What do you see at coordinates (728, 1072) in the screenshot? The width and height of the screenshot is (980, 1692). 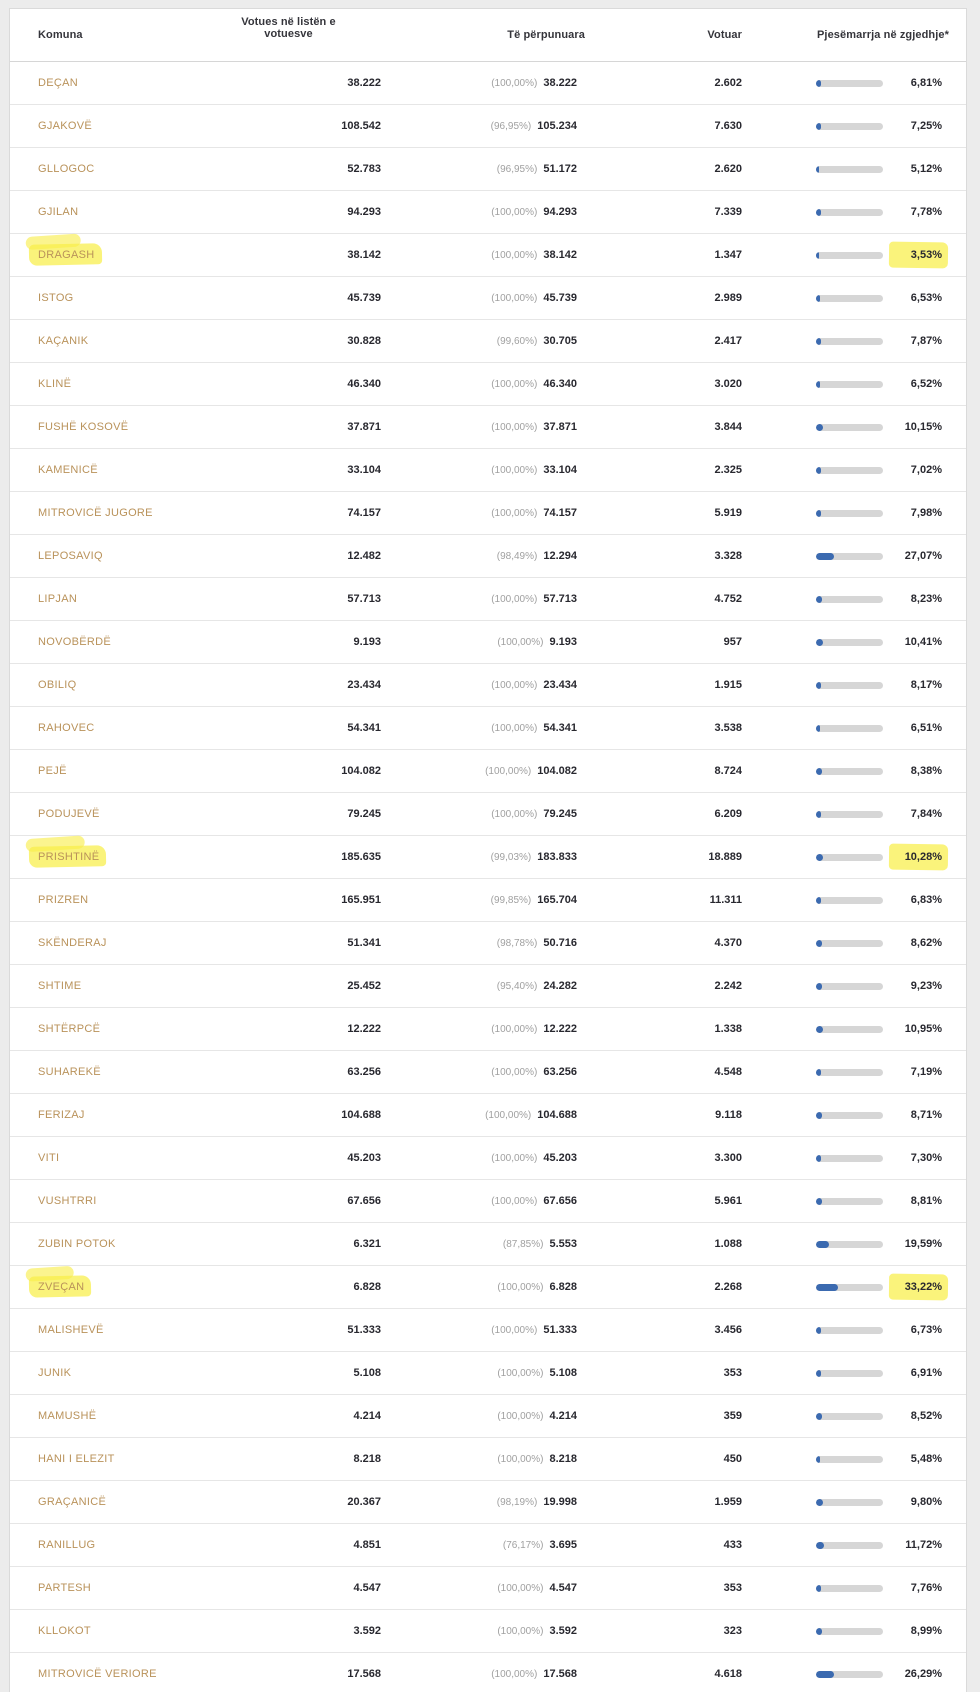 I see `votuar-cell: 4.548` at bounding box center [728, 1072].